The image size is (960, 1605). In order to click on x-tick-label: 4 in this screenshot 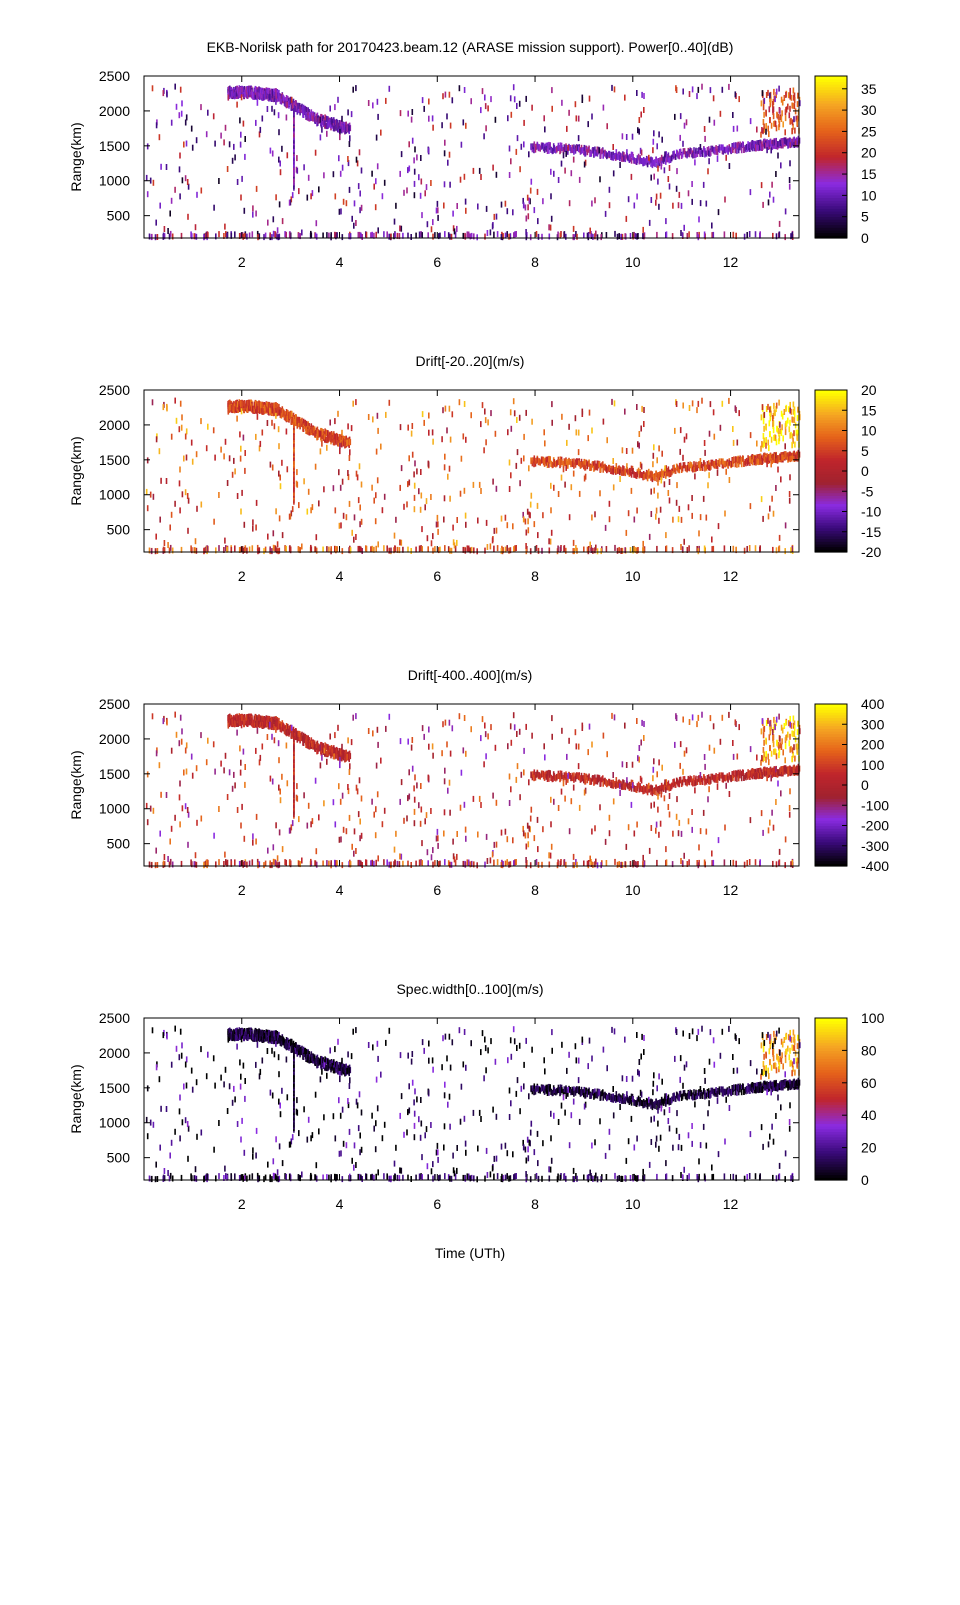, I will do `click(340, 262)`.